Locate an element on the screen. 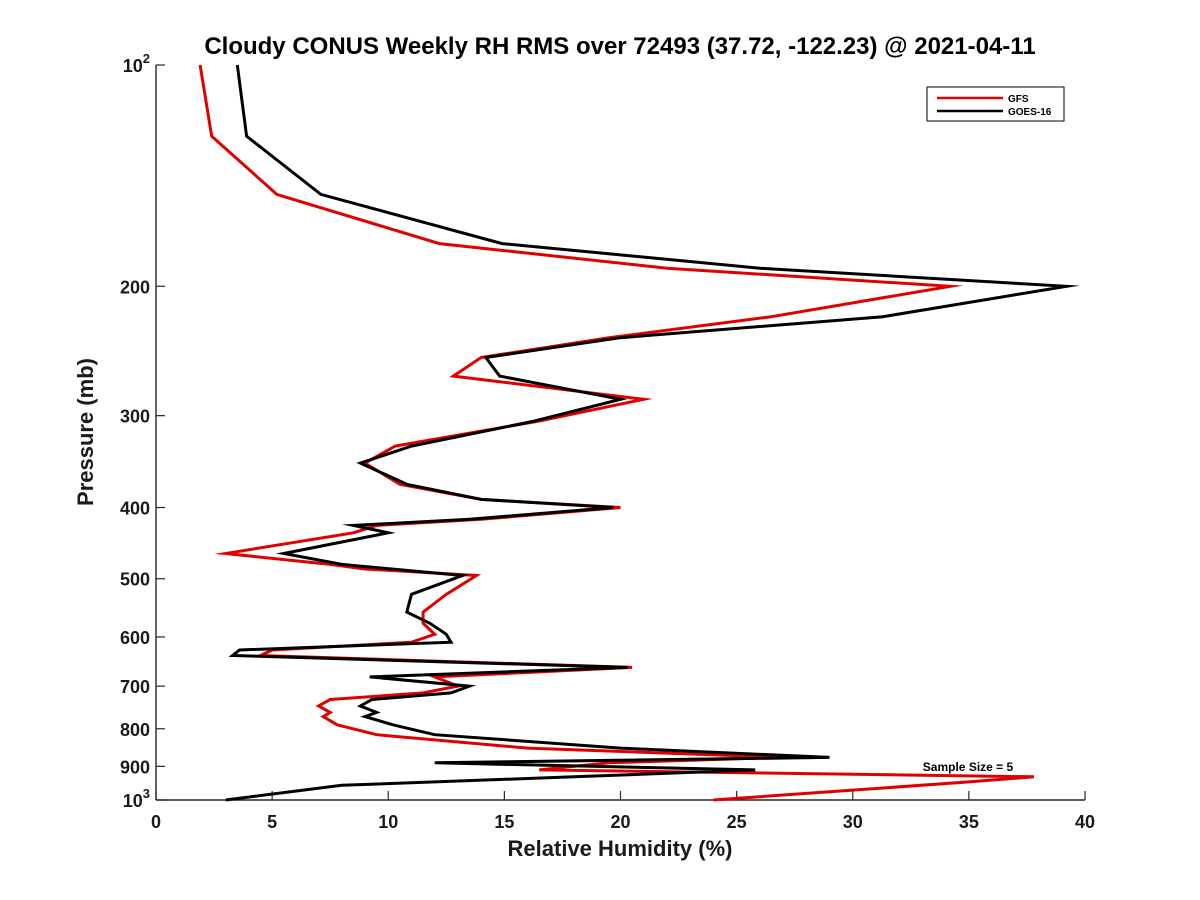  y-tick-label-base: 900 is located at coordinates (135, 767).